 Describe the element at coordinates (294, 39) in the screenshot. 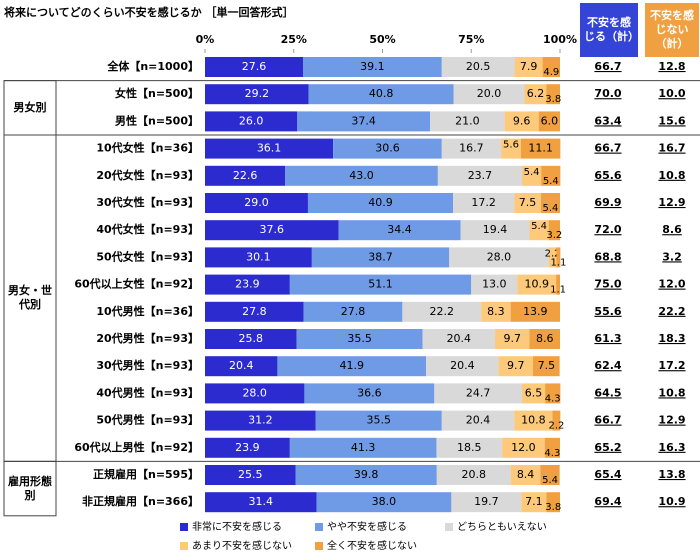

I see `x-tick-label: 25%` at that location.